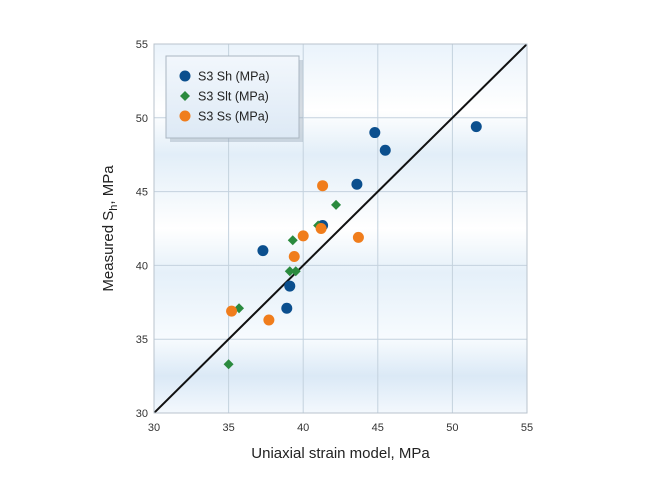  What do you see at coordinates (142, 340) in the screenshot?
I see `y-tick-label: 35` at bounding box center [142, 340].